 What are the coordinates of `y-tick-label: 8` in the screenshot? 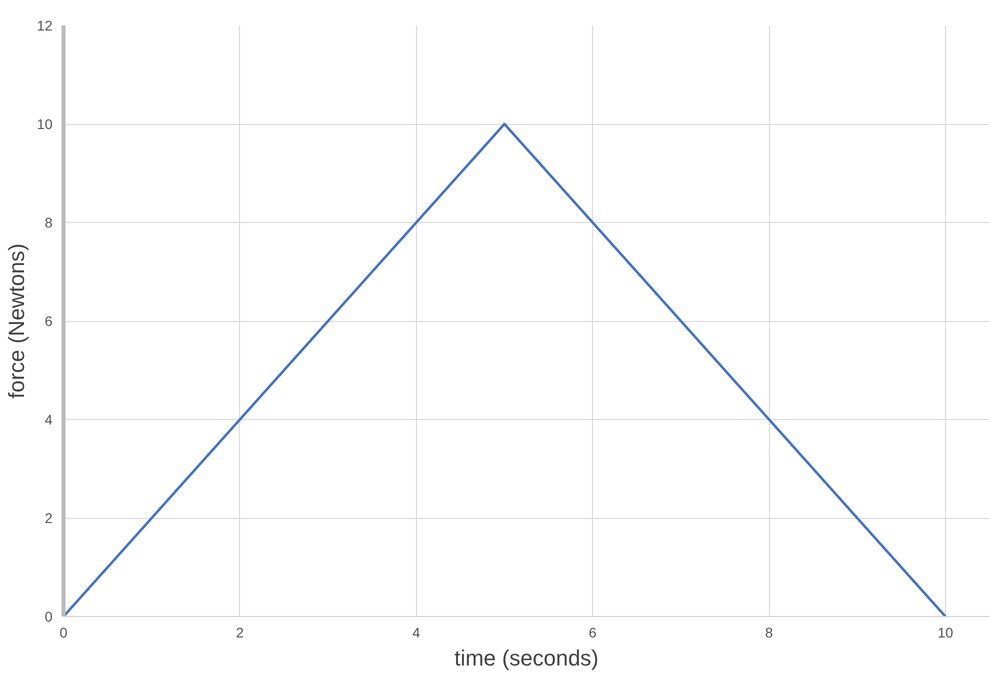 It's located at (48, 222).